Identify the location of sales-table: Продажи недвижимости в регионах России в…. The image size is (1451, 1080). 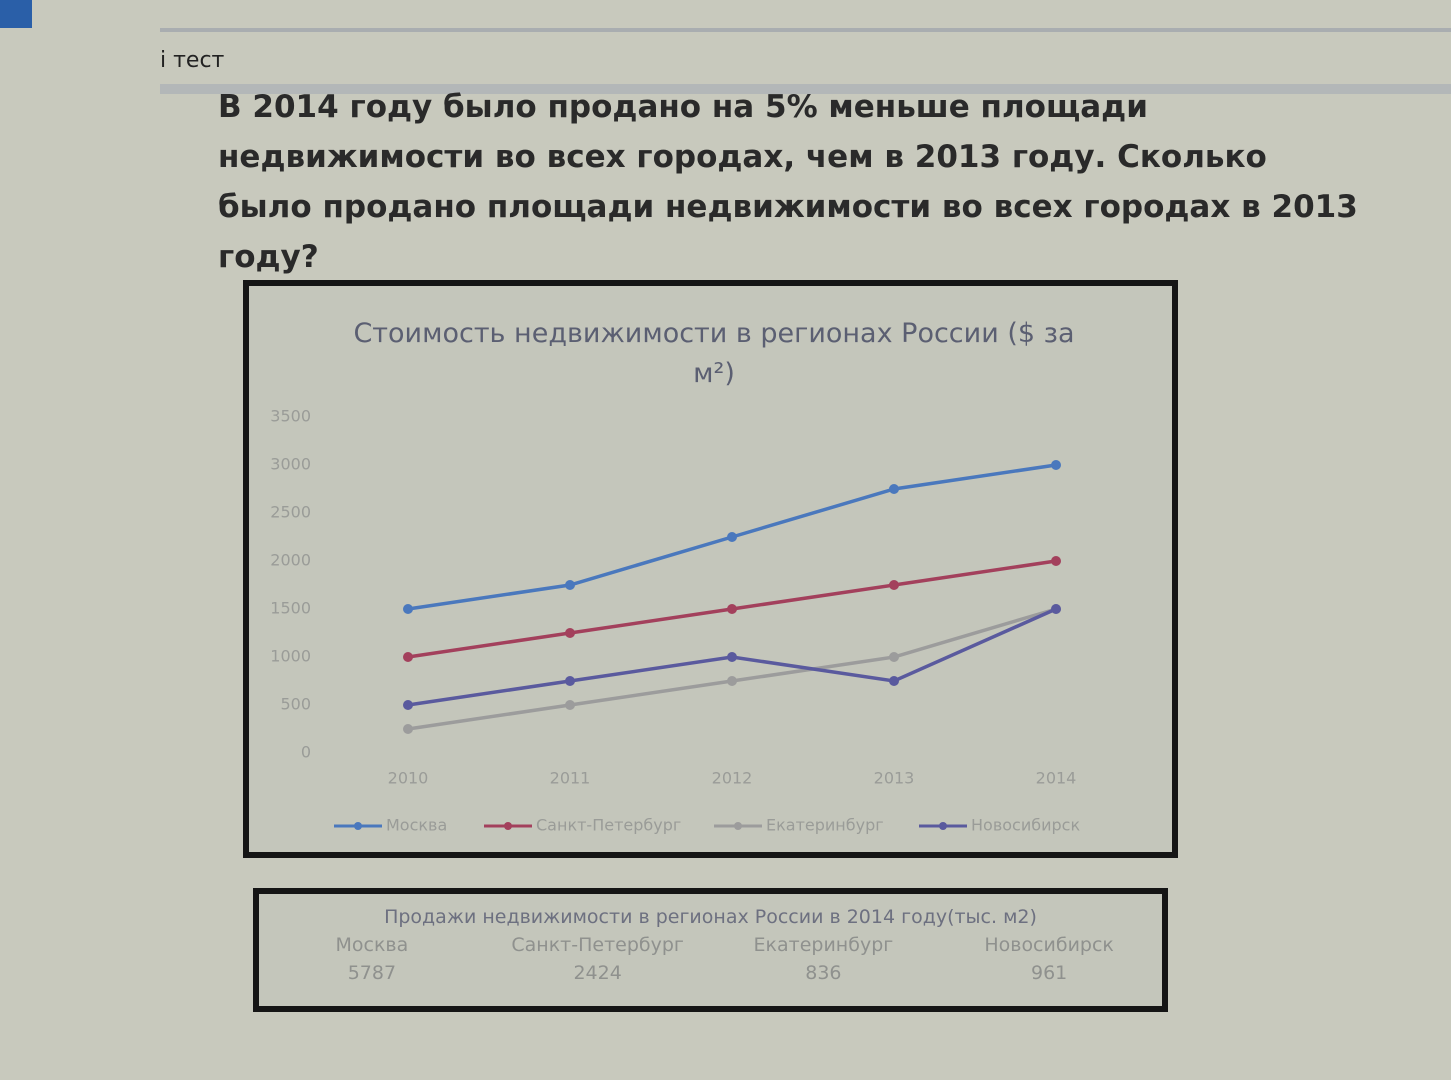
(710, 950).